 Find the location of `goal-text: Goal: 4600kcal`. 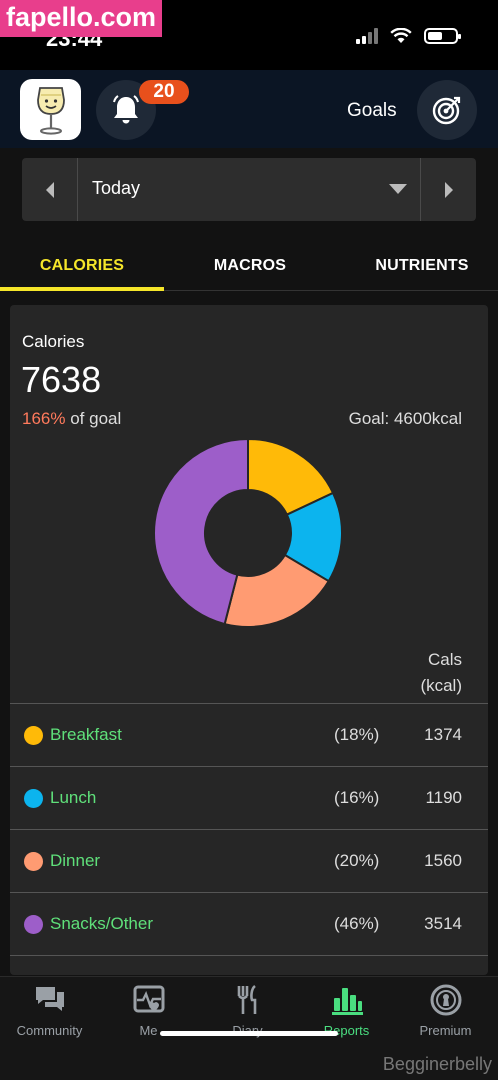

goal-text: Goal: 4600kcal is located at coordinates (405, 418).